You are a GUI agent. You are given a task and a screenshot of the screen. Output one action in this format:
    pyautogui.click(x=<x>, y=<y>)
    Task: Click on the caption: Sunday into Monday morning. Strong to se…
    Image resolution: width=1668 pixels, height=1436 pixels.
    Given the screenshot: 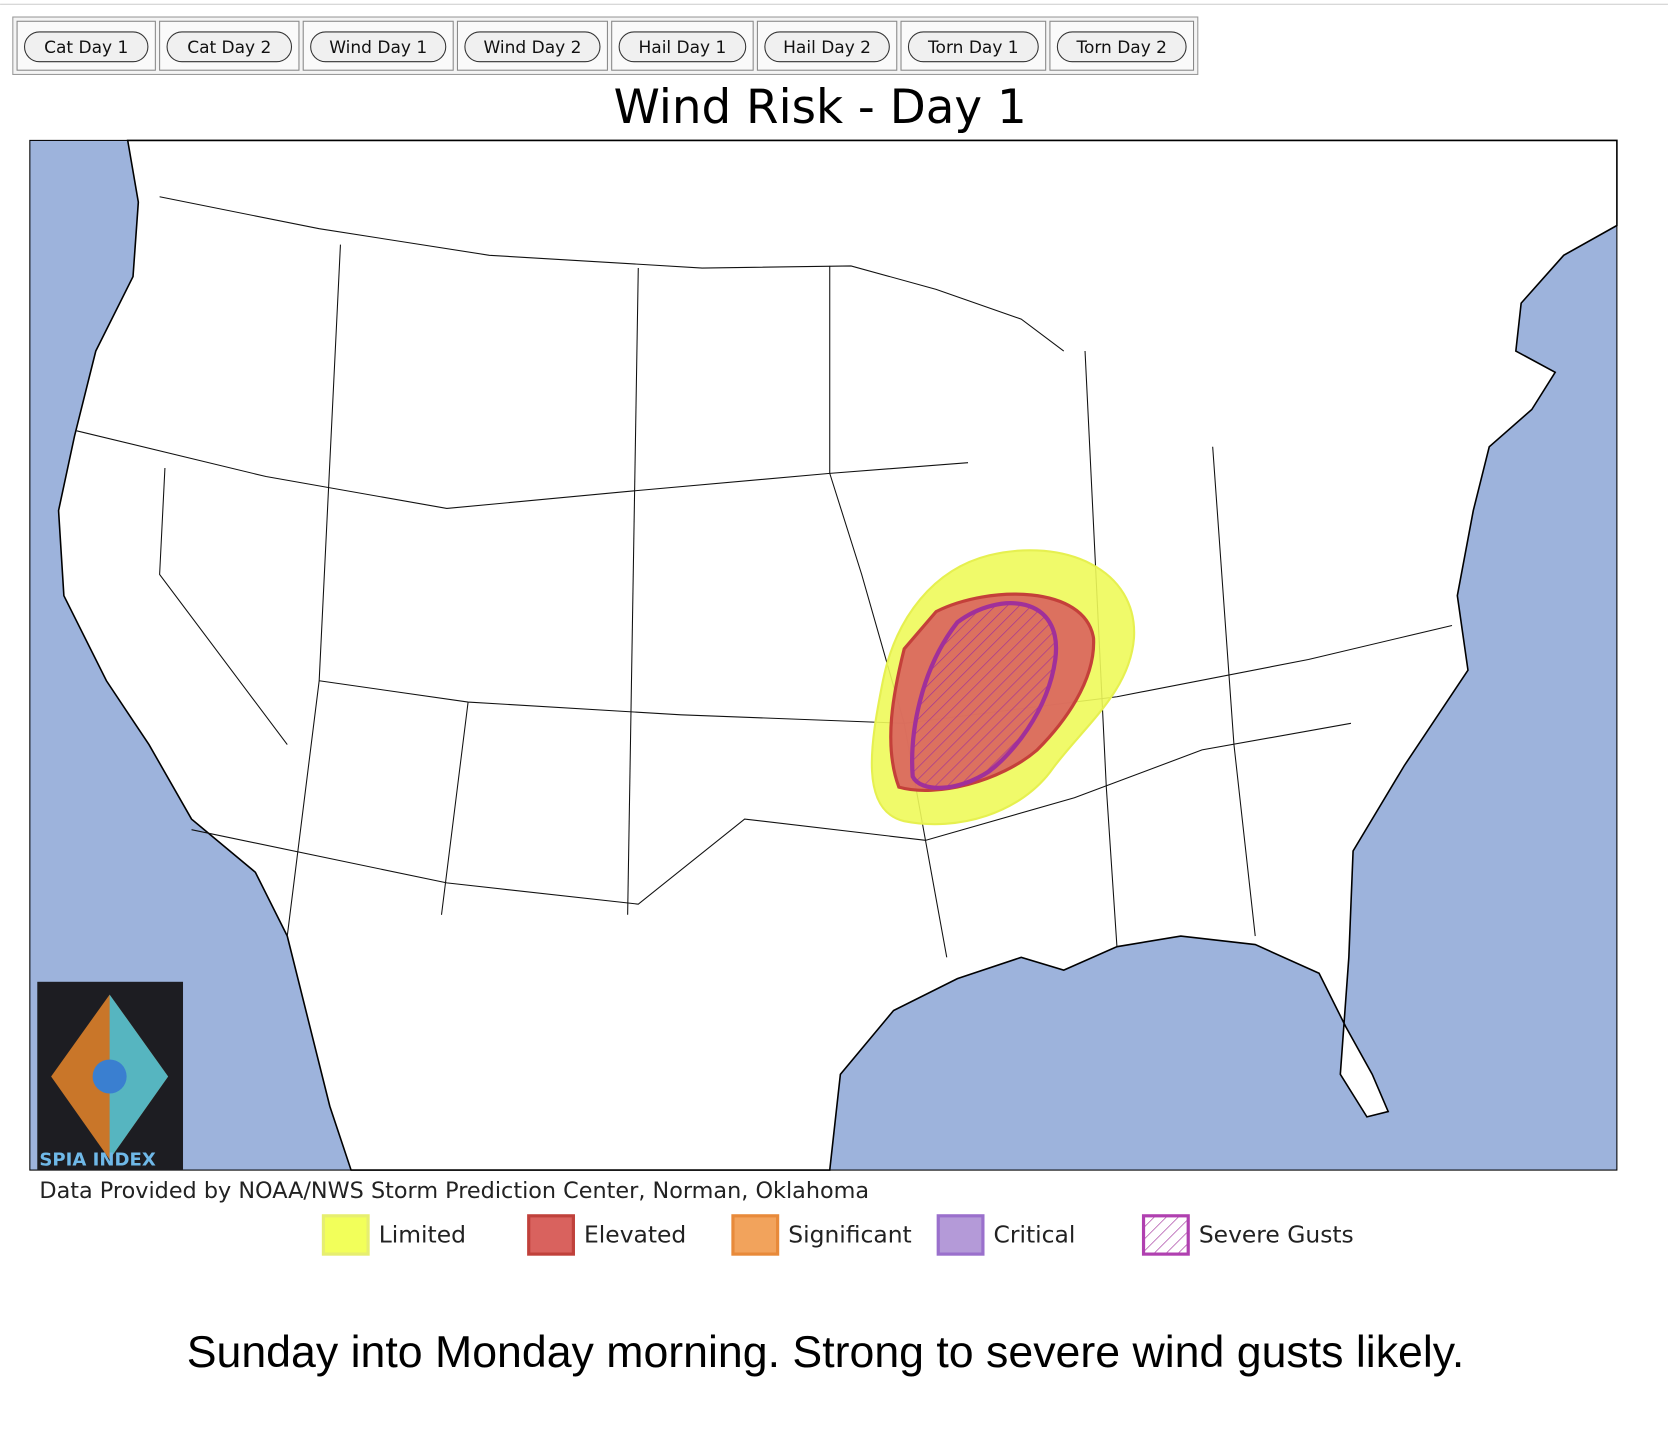 What is the action you would take?
    pyautogui.click(x=826, y=1352)
    